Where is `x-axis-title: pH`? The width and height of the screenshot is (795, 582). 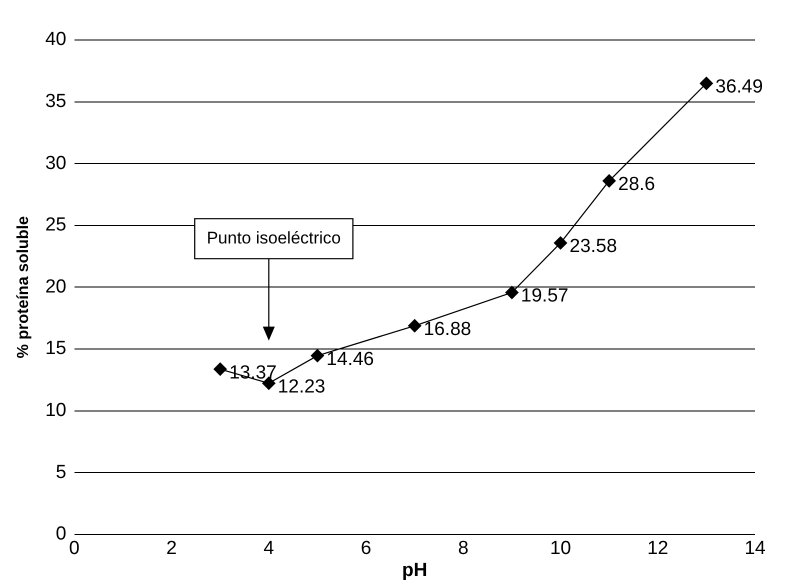 x-axis-title: pH is located at coordinates (415, 570).